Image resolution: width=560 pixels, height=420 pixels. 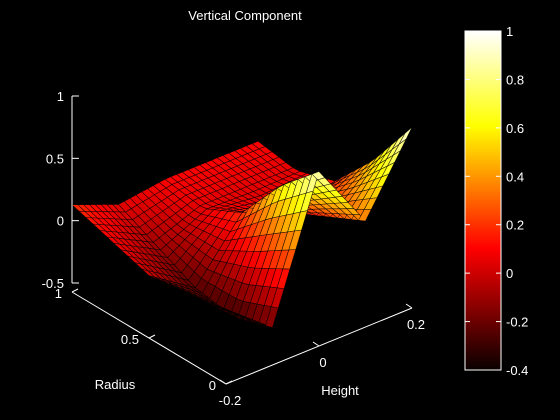 What do you see at coordinates (115, 384) in the screenshot?
I see `y-axis-label: Radius` at bounding box center [115, 384].